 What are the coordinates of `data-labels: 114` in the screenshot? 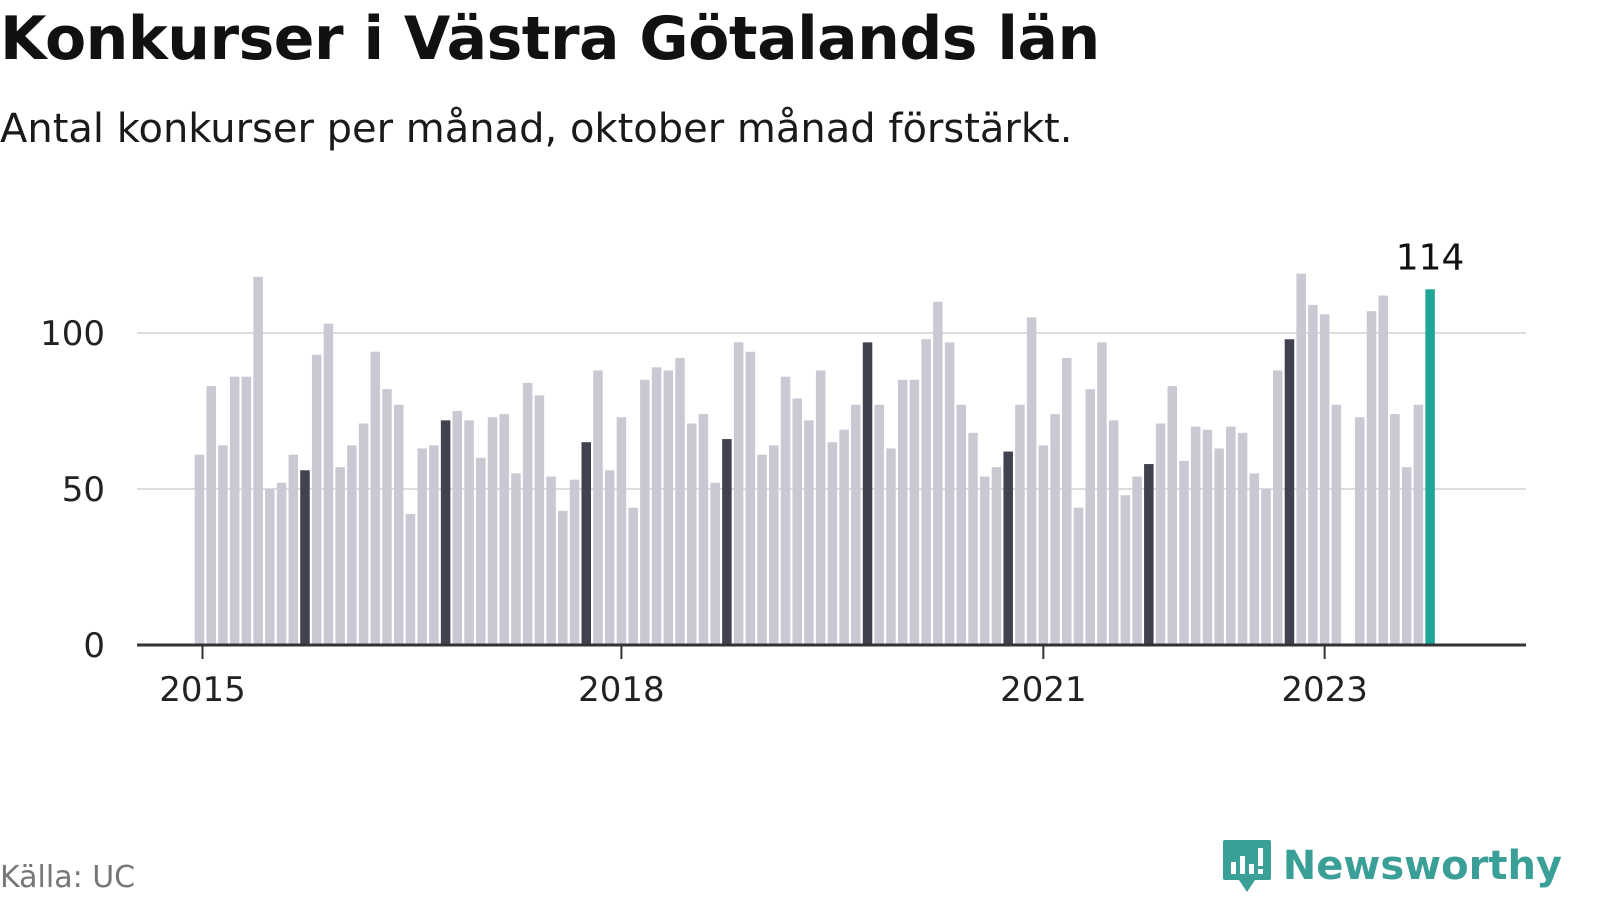 It's located at (1430, 257).